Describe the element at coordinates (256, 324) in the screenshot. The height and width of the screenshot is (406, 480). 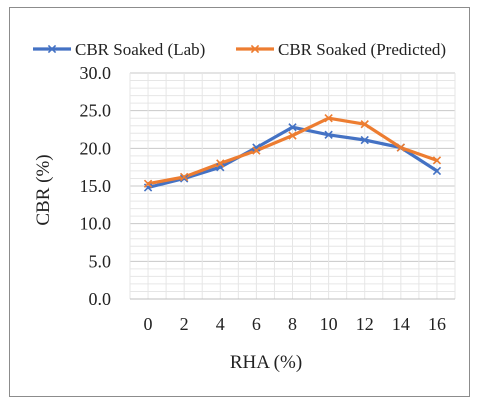
I see `x-tick-label: 6` at that location.